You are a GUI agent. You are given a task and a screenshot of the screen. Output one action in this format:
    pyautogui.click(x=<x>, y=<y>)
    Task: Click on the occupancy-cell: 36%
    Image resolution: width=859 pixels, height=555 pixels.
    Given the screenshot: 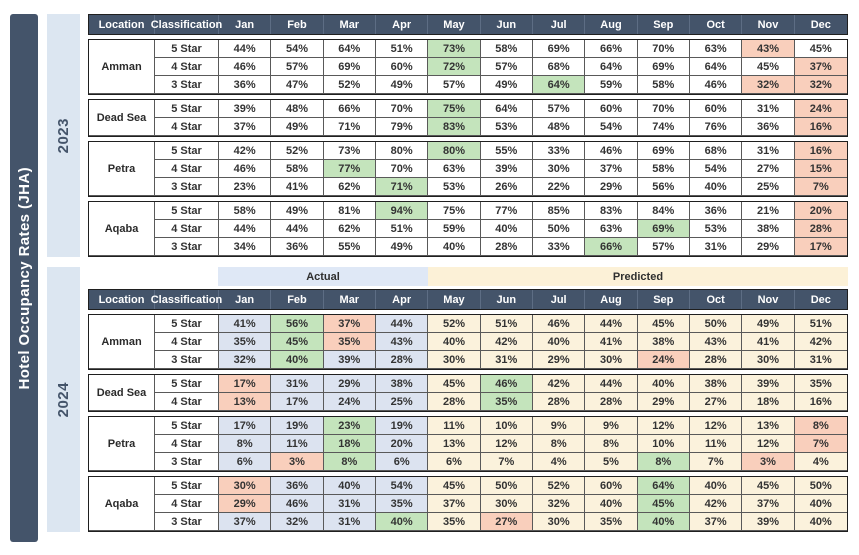 What is the action you would take?
    pyautogui.click(x=245, y=85)
    